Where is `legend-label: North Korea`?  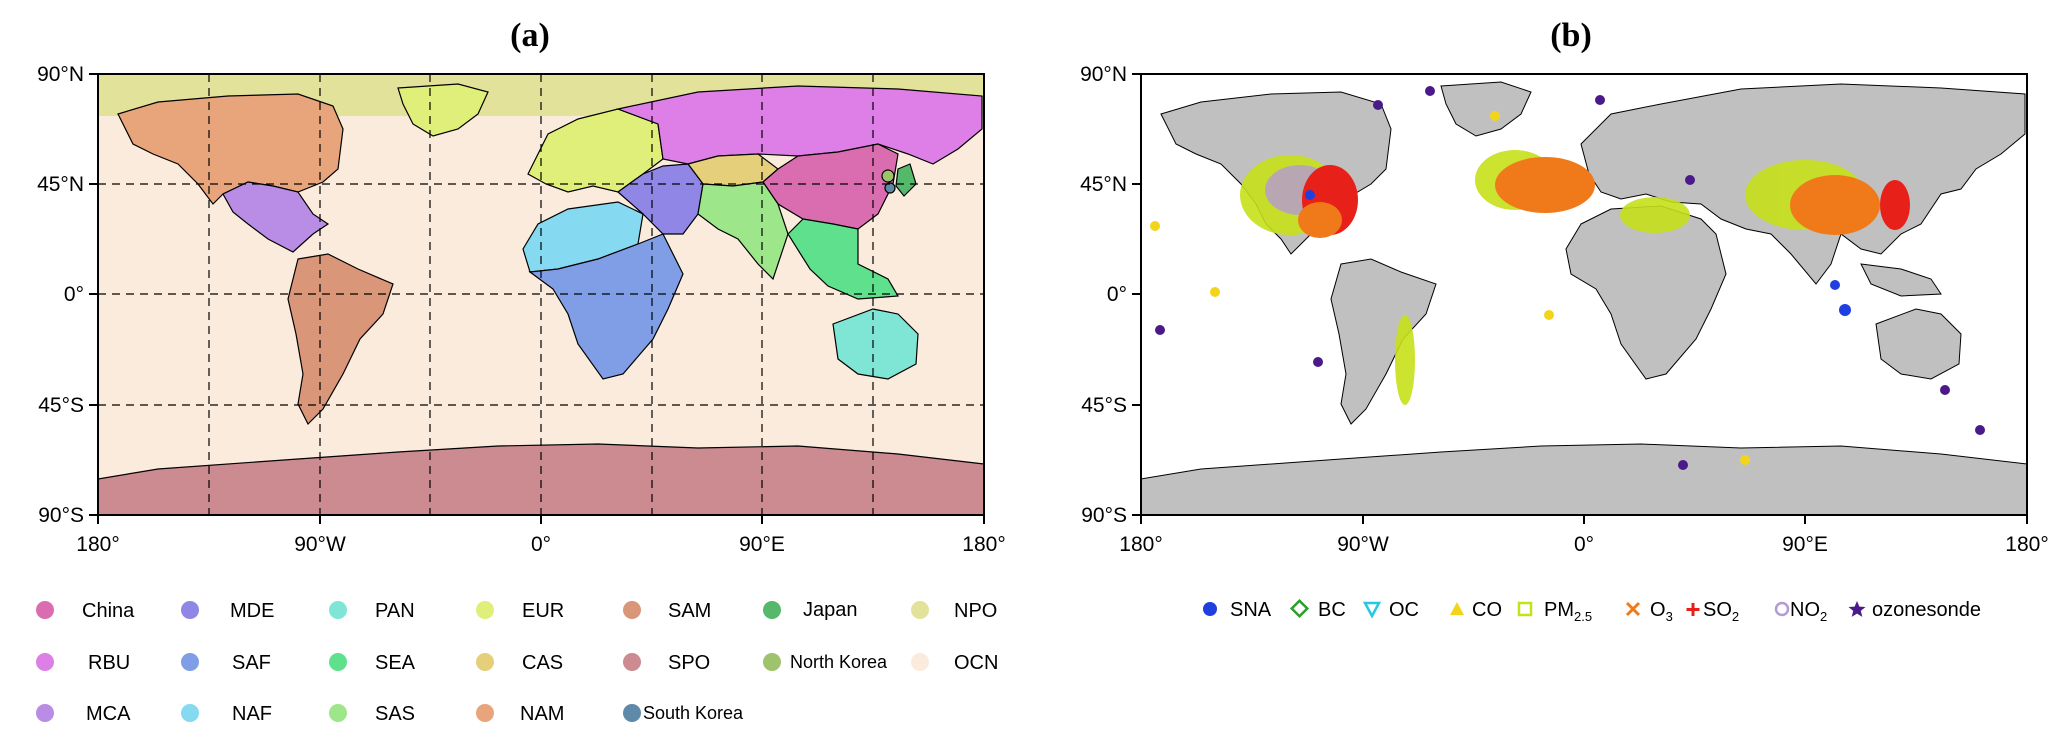 legend-label: North Korea is located at coordinates (839, 662).